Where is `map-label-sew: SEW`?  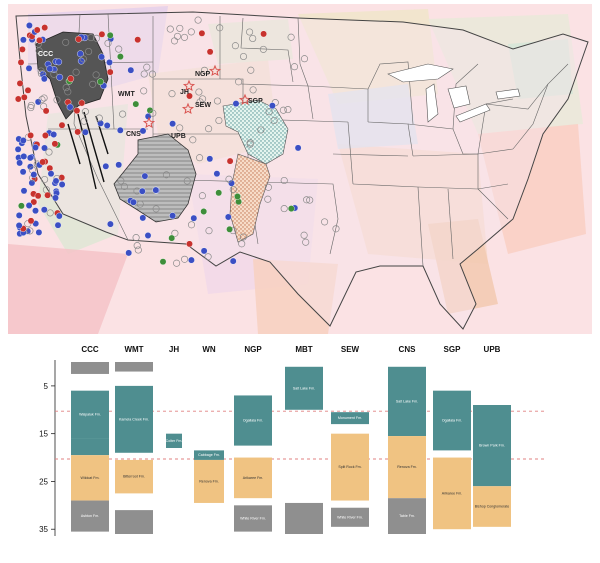 map-label-sew: SEW is located at coordinates (203, 105).